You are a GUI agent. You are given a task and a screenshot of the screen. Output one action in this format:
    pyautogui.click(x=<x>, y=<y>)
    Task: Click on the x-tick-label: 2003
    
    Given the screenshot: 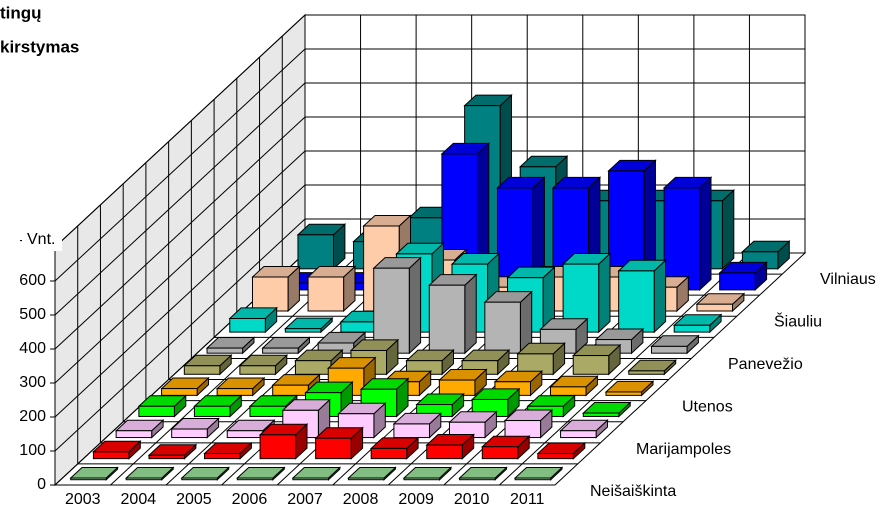 What is the action you would take?
    pyautogui.click(x=83, y=499)
    